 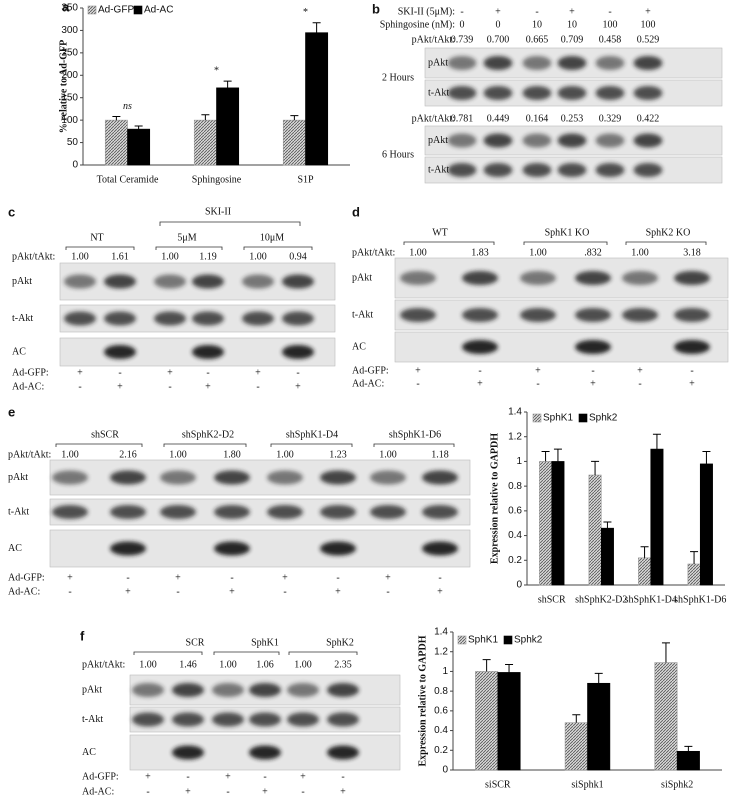 I want to click on x-tick-label: shSphK1-D6, so click(x=700, y=599).